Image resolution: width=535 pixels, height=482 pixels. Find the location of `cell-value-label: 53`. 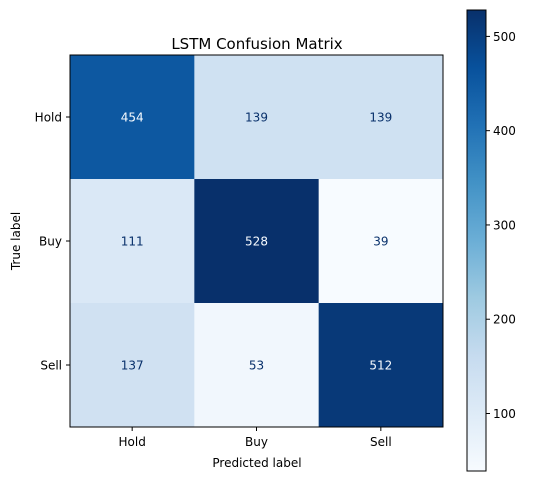

cell-value-label: 53 is located at coordinates (256, 366).